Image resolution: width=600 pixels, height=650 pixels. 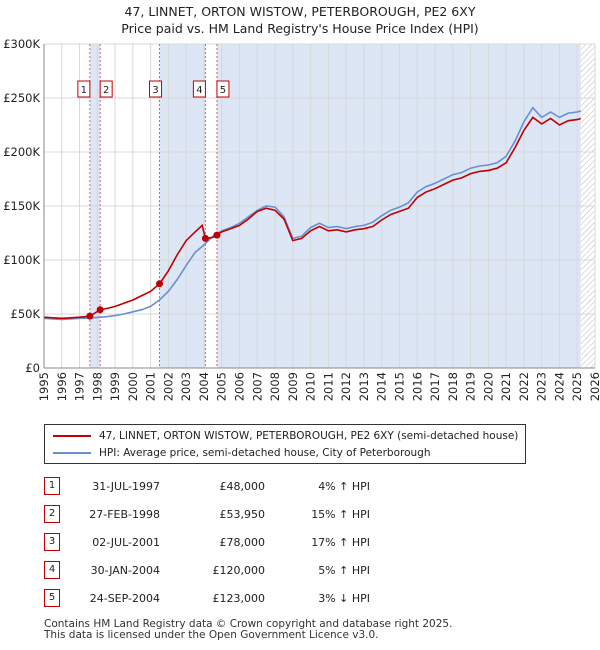 I want to click on y-tick-label: £150K, so click(x=21, y=206).